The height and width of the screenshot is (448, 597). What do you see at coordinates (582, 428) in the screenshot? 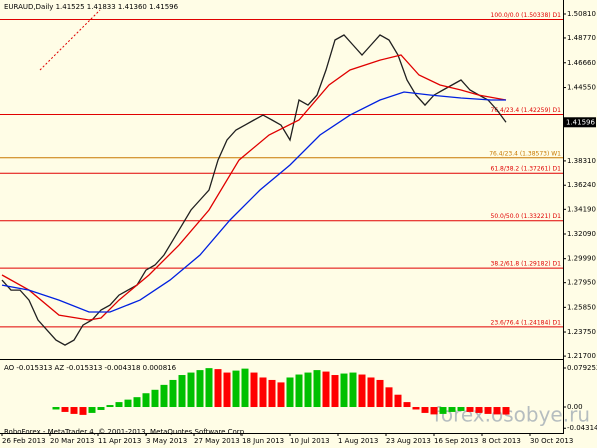
I see `ao-tick-label: -0.043146` at bounding box center [582, 428].